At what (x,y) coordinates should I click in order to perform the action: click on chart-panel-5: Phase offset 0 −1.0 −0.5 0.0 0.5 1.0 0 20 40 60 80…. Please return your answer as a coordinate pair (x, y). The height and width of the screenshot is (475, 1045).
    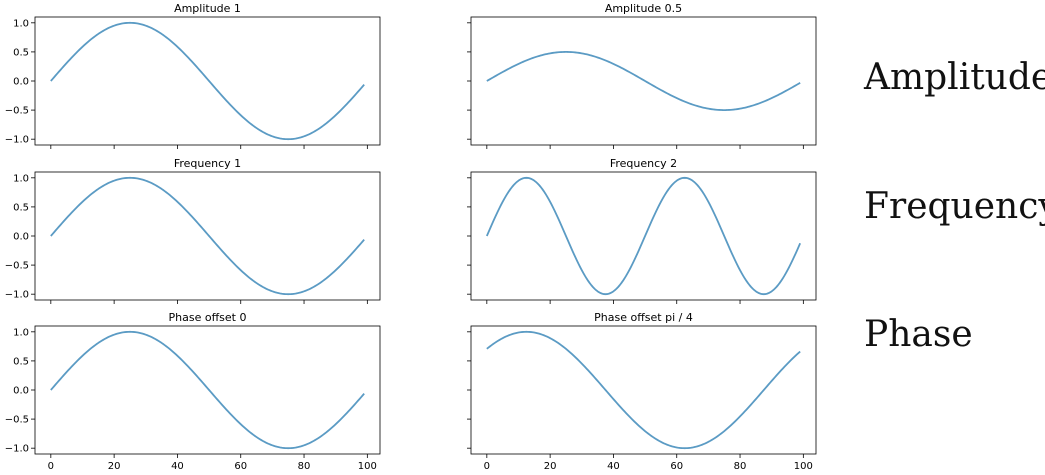
    Looking at the image, I should click on (193, 391).